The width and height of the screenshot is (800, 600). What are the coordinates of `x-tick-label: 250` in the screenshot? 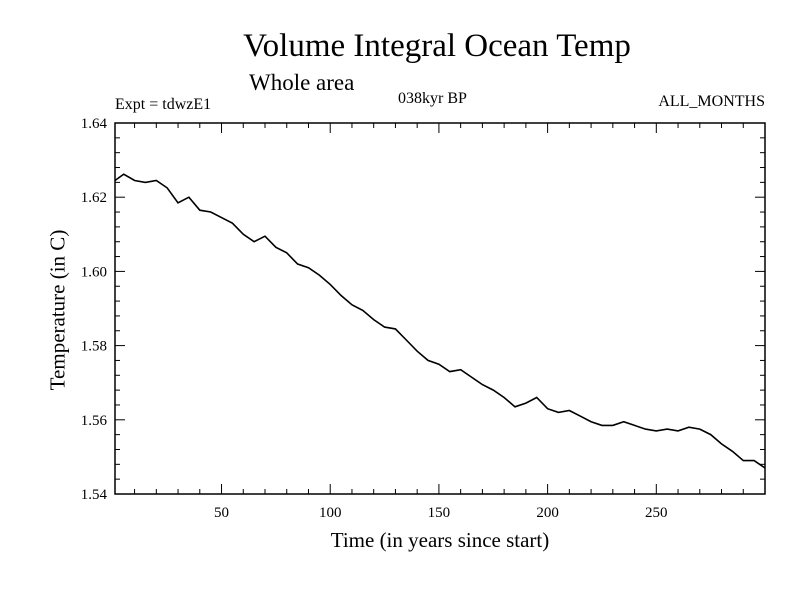 It's located at (656, 513).